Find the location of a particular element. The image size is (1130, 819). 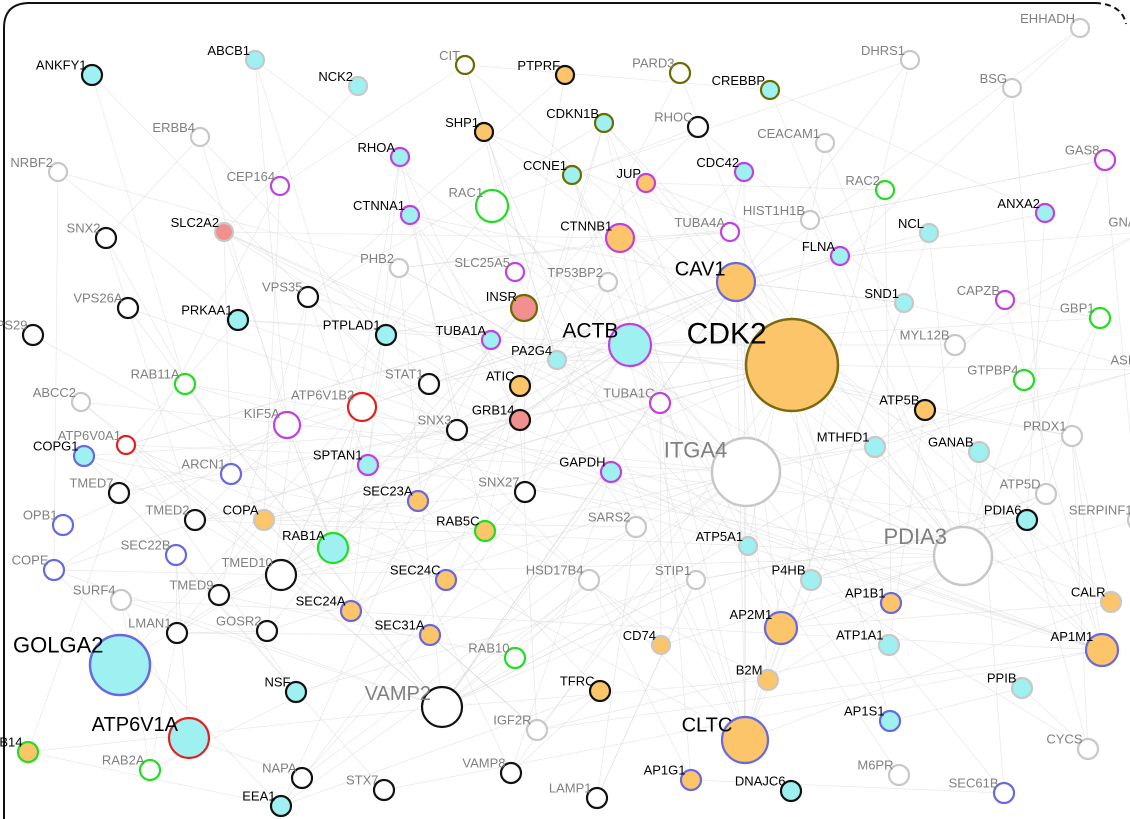

node: SPTAN1 is located at coordinates (346, 462).